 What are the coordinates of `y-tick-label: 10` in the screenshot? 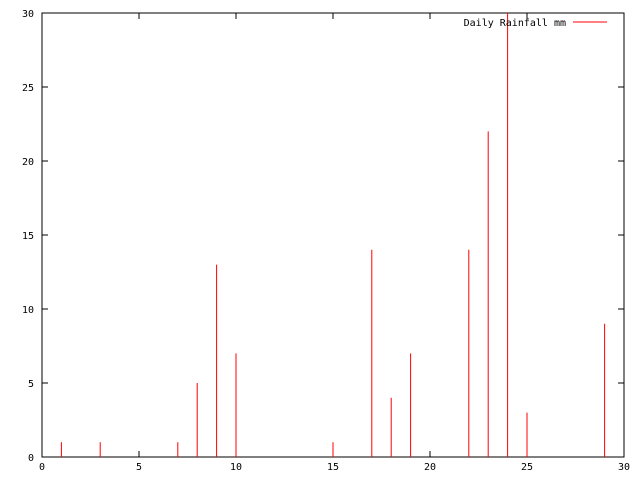 It's located at (28, 310).